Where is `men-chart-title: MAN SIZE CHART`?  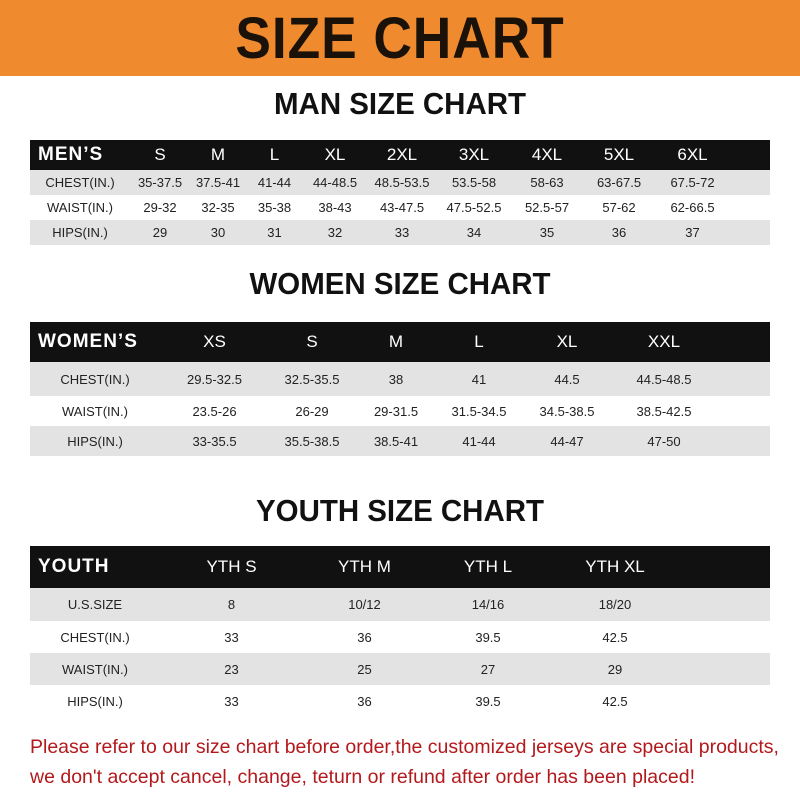 men-chart-title: MAN SIZE CHART is located at coordinates (400, 103).